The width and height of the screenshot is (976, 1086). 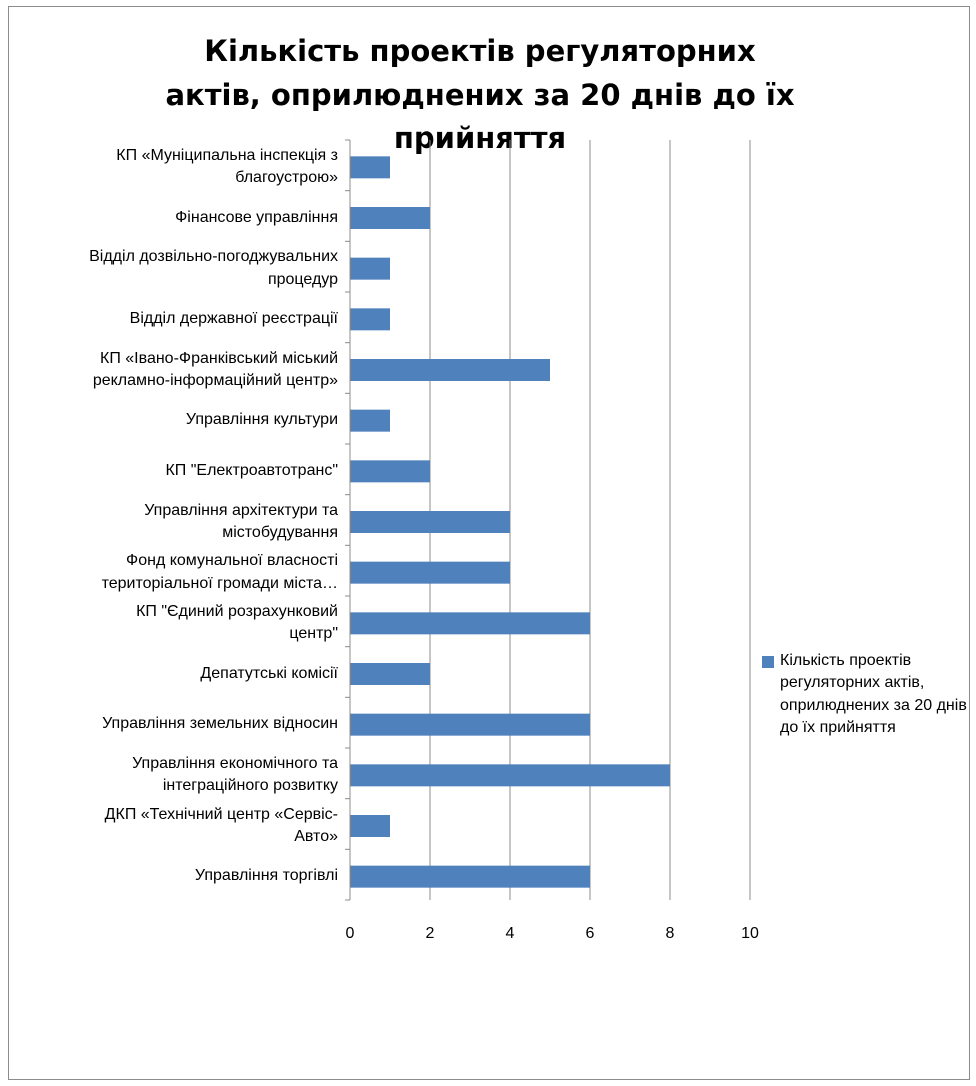 I want to click on x-tick-label: 6, so click(x=590, y=933).